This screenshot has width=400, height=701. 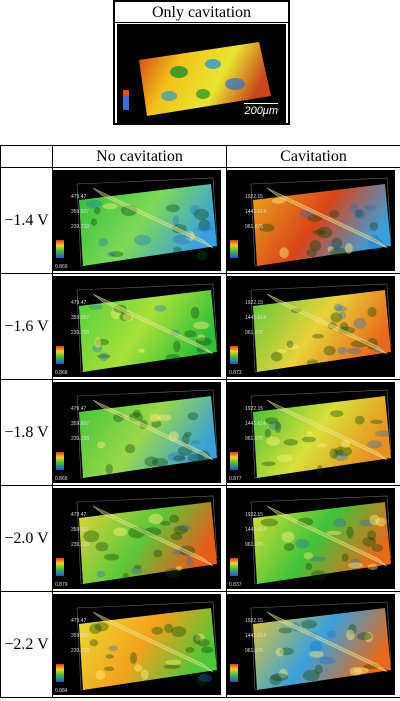 I want to click on axis-tick-label: 0.884, so click(x=61, y=691).